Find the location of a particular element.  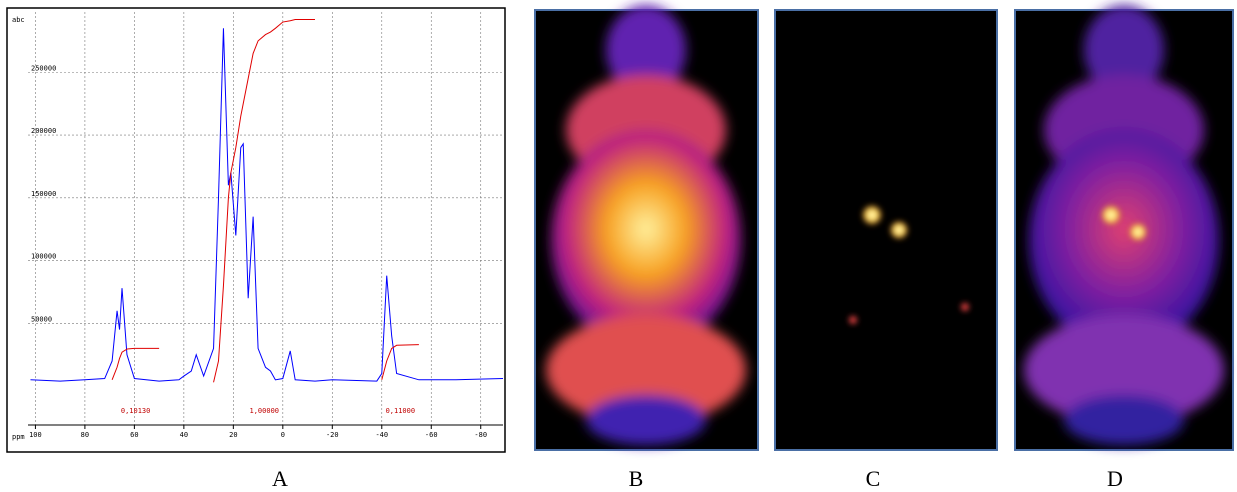

integral-label: 1,00000 is located at coordinates (265, 411).